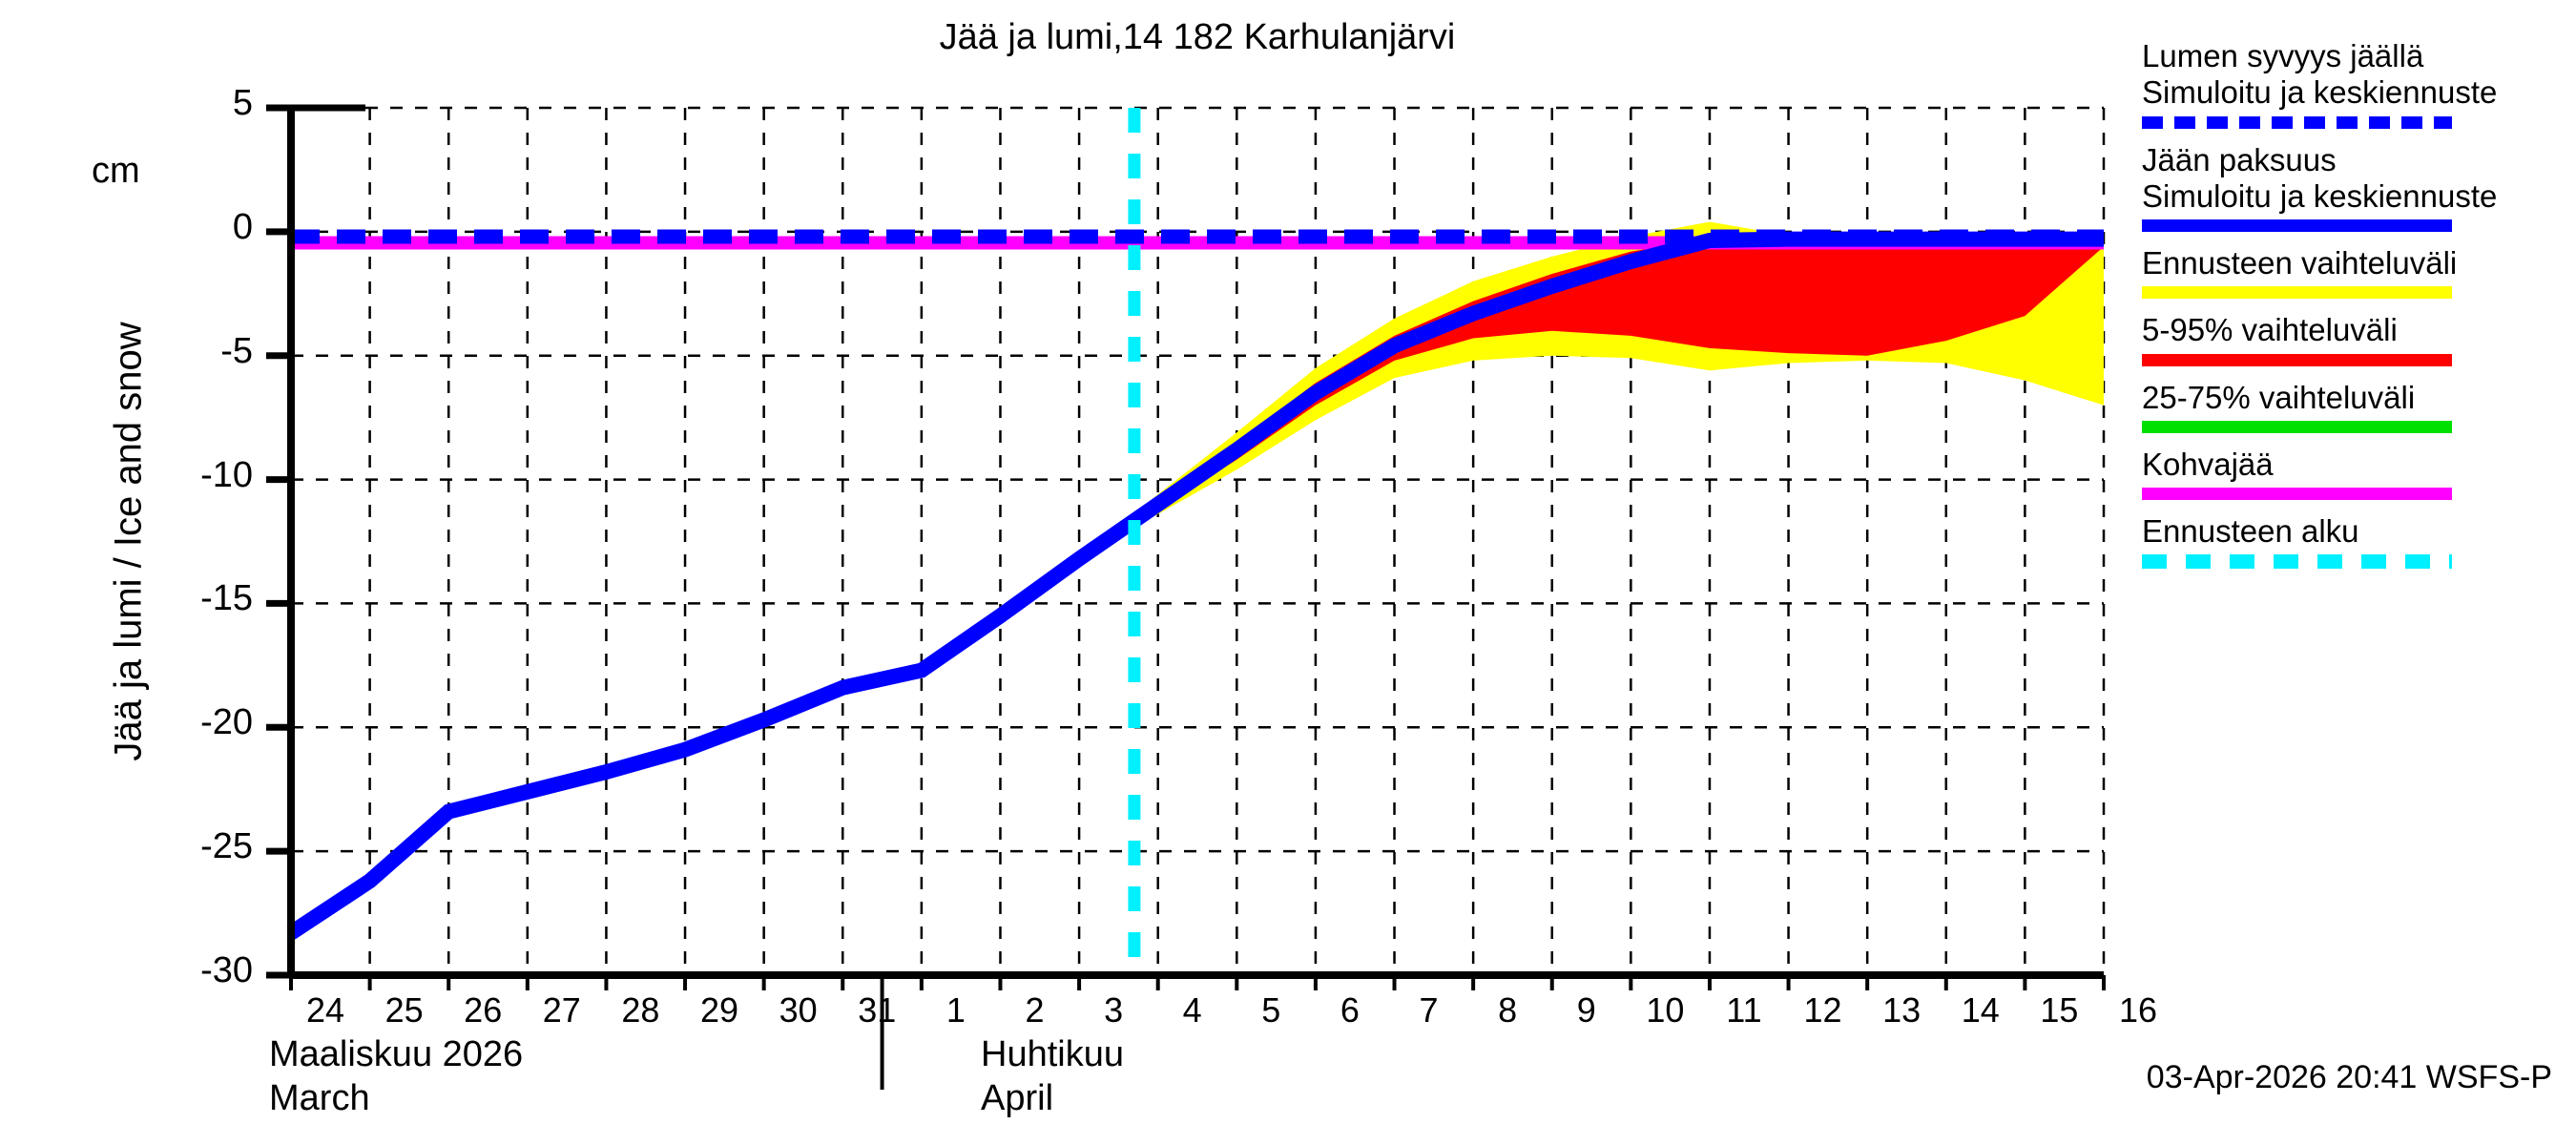  Describe the element at coordinates (640, 1010) in the screenshot. I see `x-tick-label: 28` at that location.